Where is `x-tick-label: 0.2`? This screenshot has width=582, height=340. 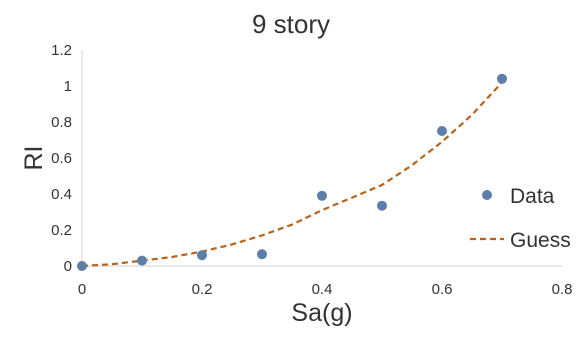
x-tick-label: 0.2 is located at coordinates (202, 289).